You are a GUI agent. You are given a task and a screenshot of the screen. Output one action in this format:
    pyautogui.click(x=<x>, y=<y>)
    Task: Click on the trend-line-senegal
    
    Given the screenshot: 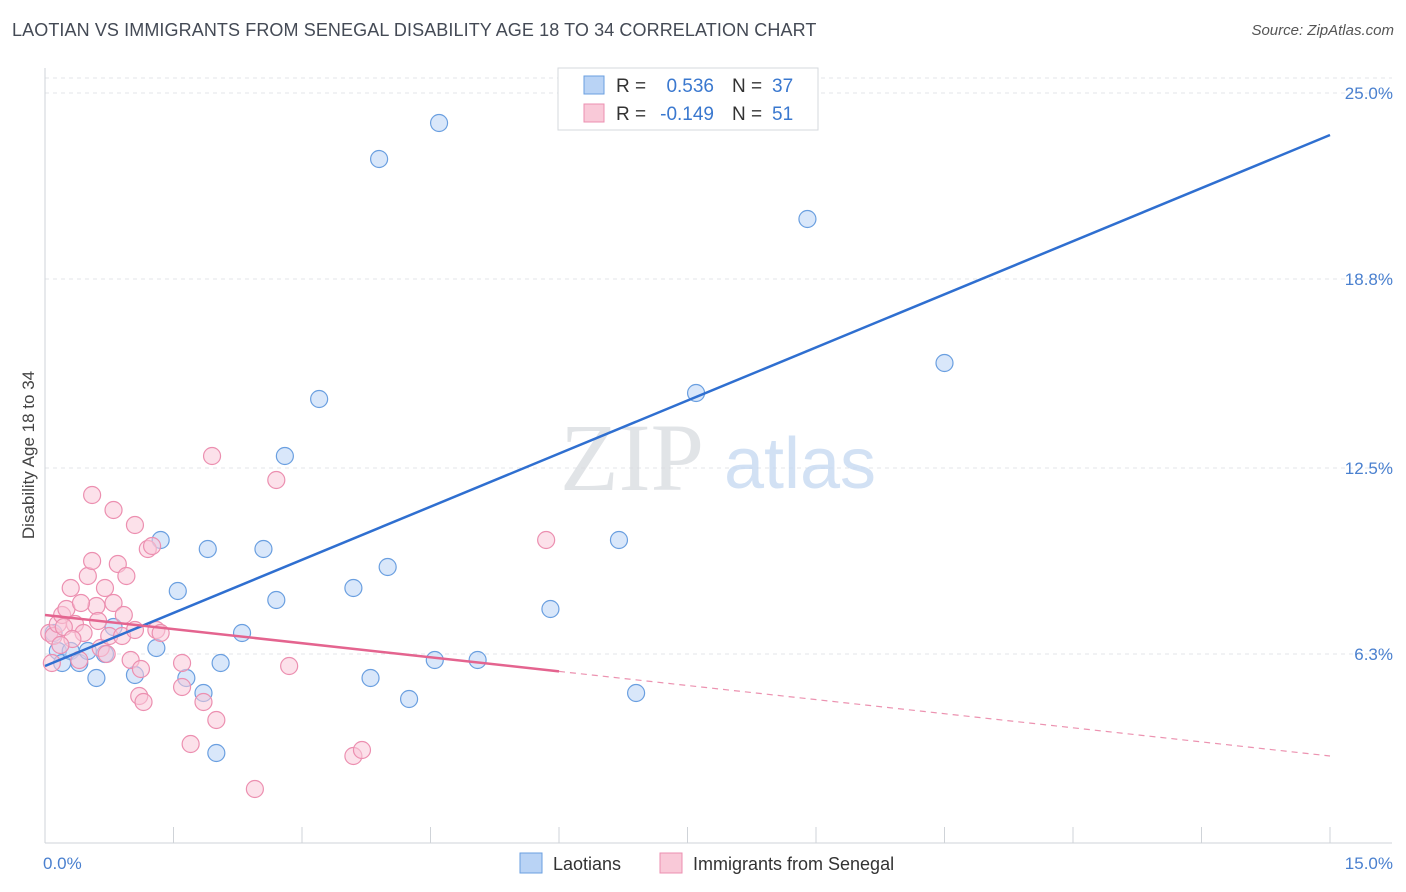 What is the action you would take?
    pyautogui.click(x=302, y=643)
    